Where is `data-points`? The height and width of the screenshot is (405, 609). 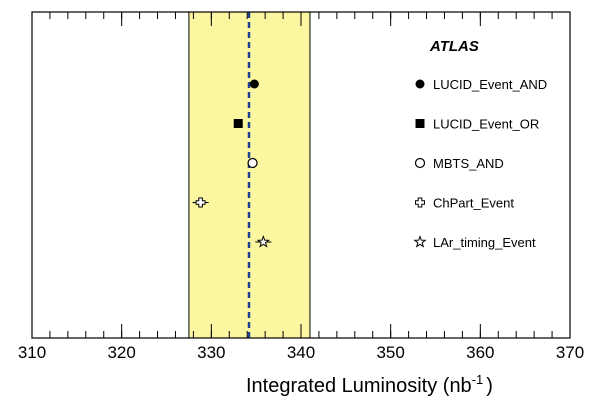
data-points is located at coordinates (232, 163).